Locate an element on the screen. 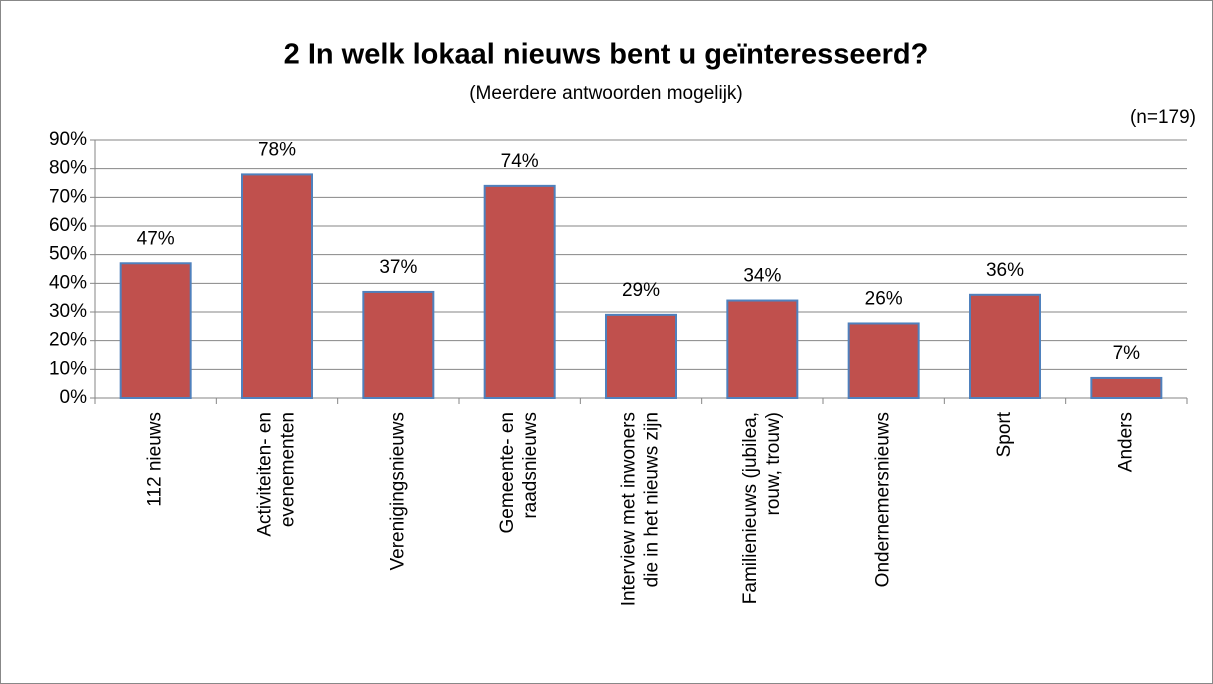  data-label: 37% is located at coordinates (398, 267).